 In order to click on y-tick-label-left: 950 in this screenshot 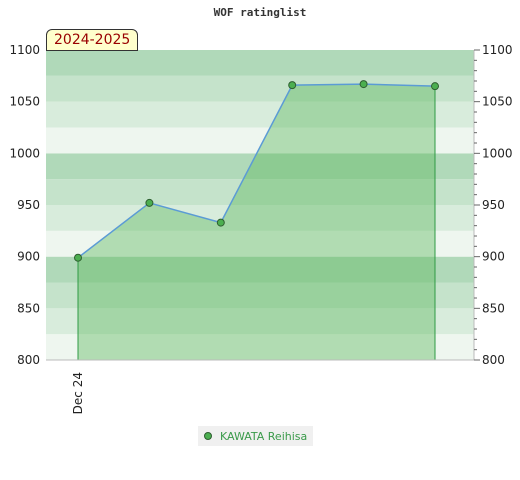, I will do `click(28, 205)`.